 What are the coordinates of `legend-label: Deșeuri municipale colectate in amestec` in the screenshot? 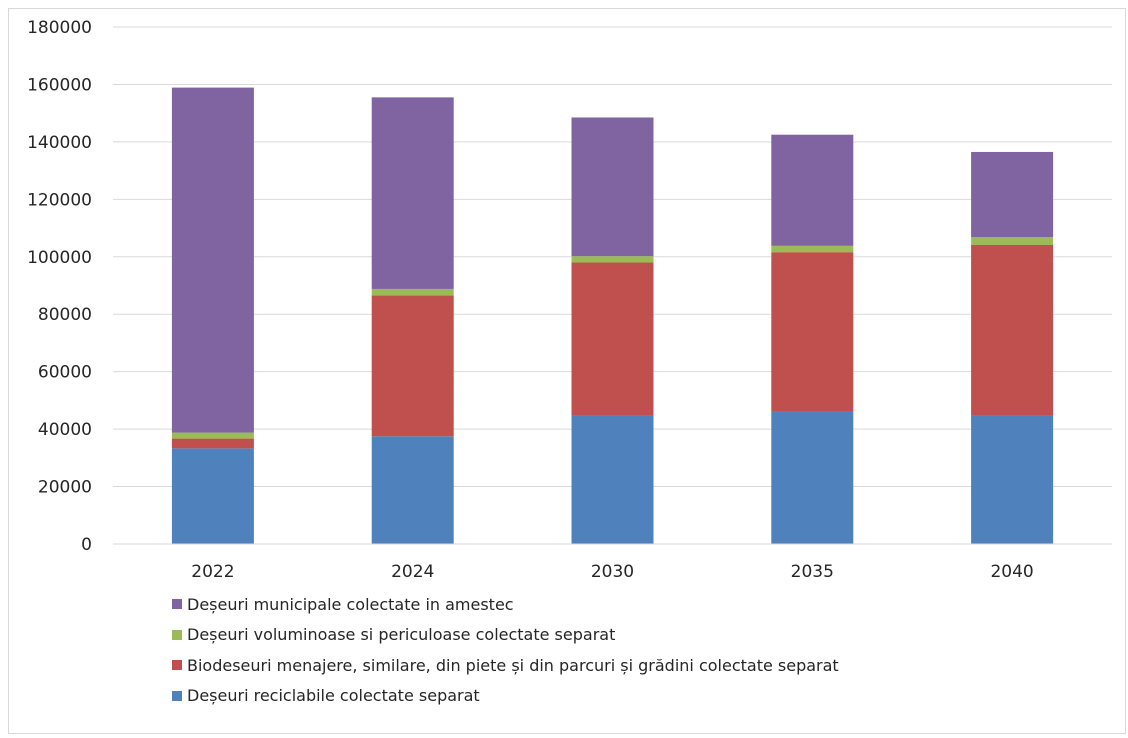 It's located at (350, 604).